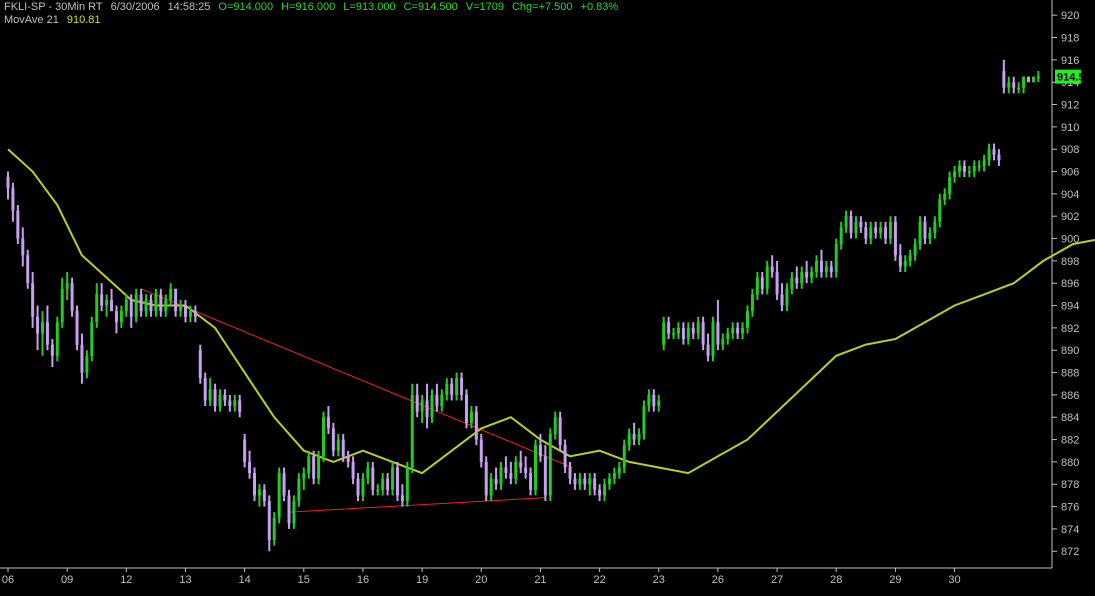 This screenshot has height=596, width=1095. Describe the element at coordinates (1070, 418) in the screenshot. I see `y-tick-label: 884` at that location.